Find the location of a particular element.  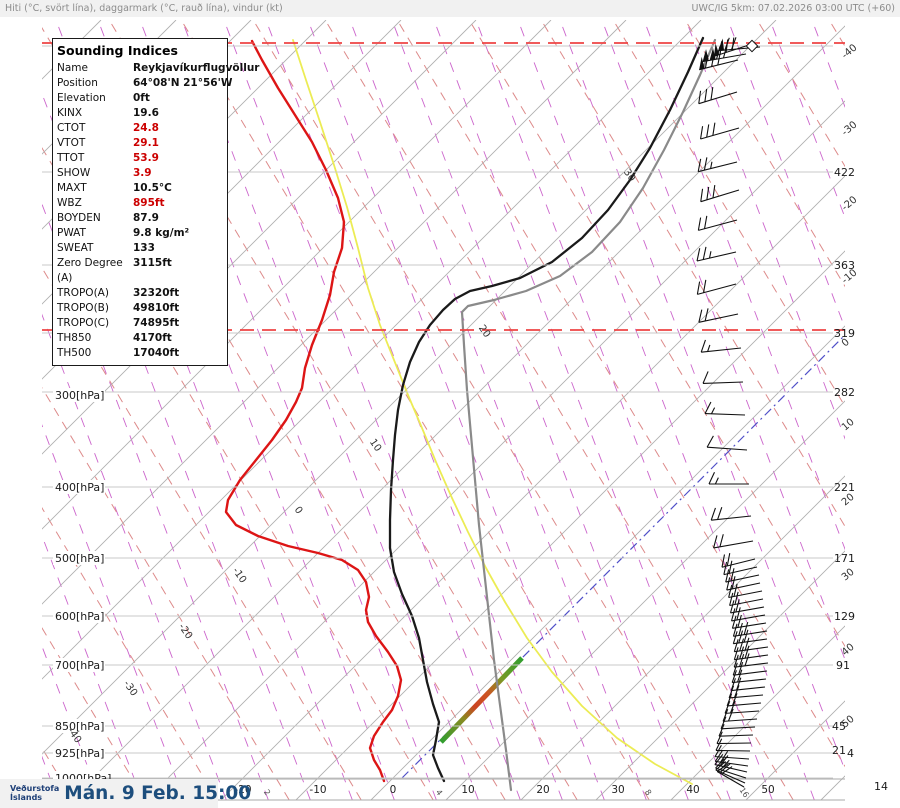

index-row-kinx: KINX 19.6 is located at coordinates (140, 113).